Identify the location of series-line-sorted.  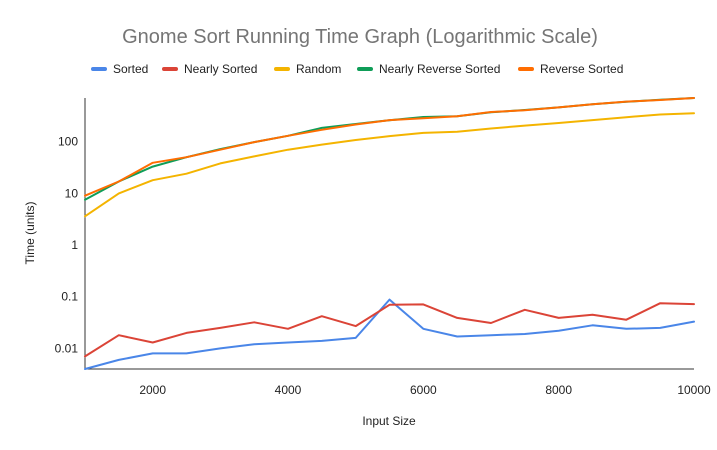
(389, 334).